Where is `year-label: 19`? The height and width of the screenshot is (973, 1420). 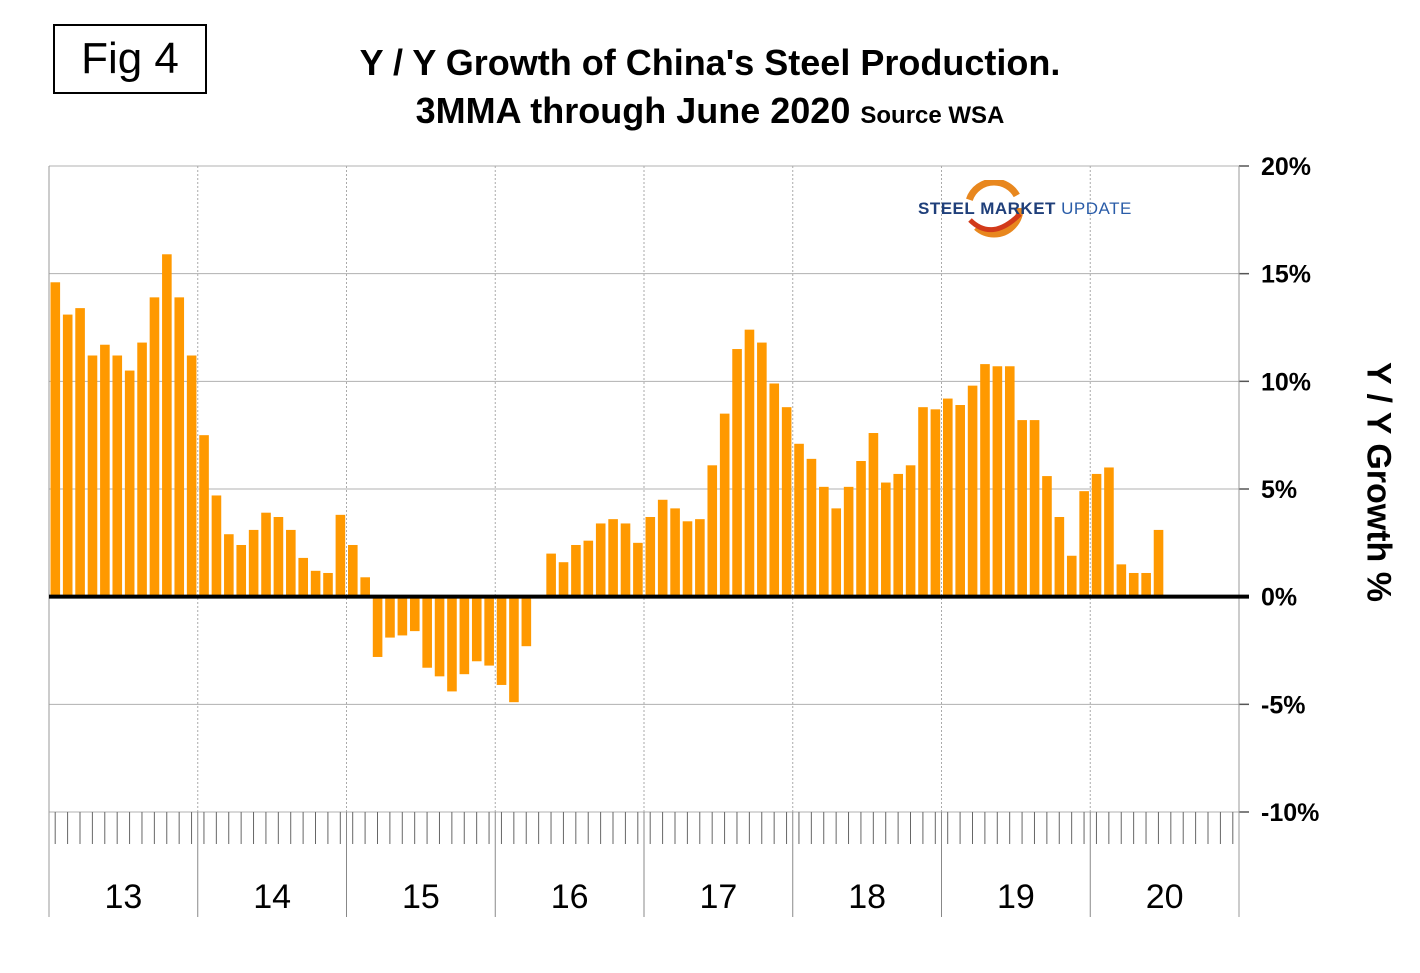 year-label: 19 is located at coordinates (1016, 897).